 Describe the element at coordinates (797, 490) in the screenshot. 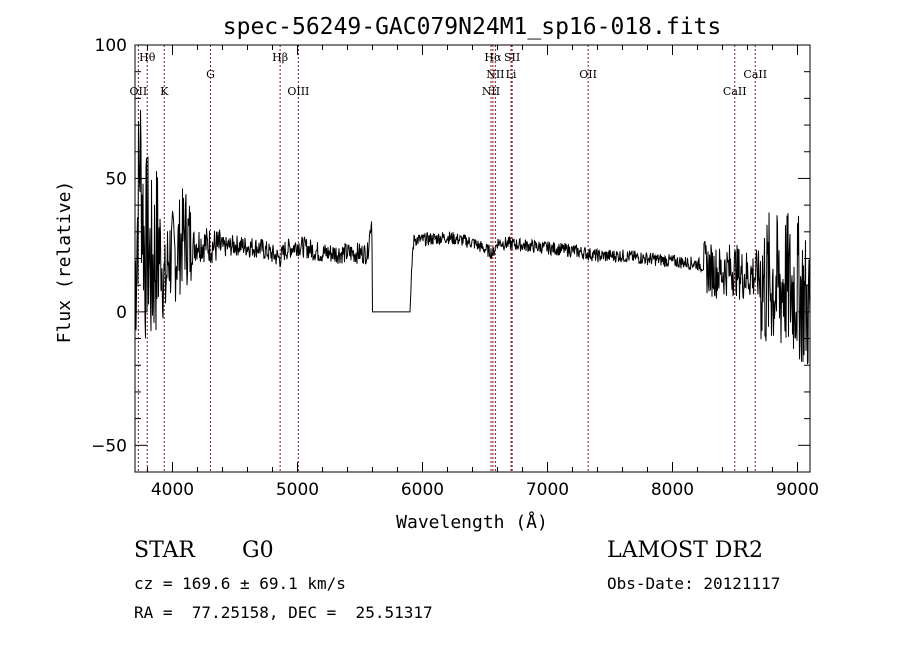

I see `x-tick-label: 9000` at that location.